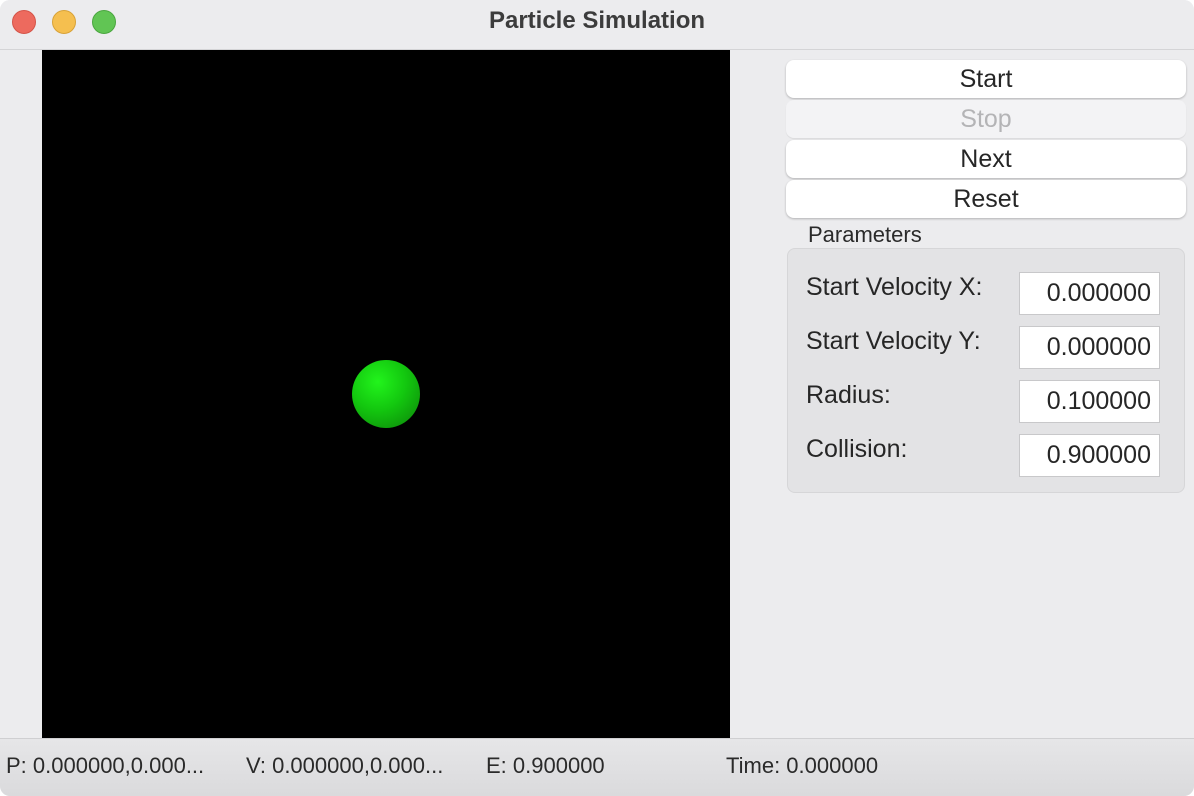 The width and height of the screenshot is (1194, 796). I want to click on radius-input: 0.100000, so click(1089, 401).